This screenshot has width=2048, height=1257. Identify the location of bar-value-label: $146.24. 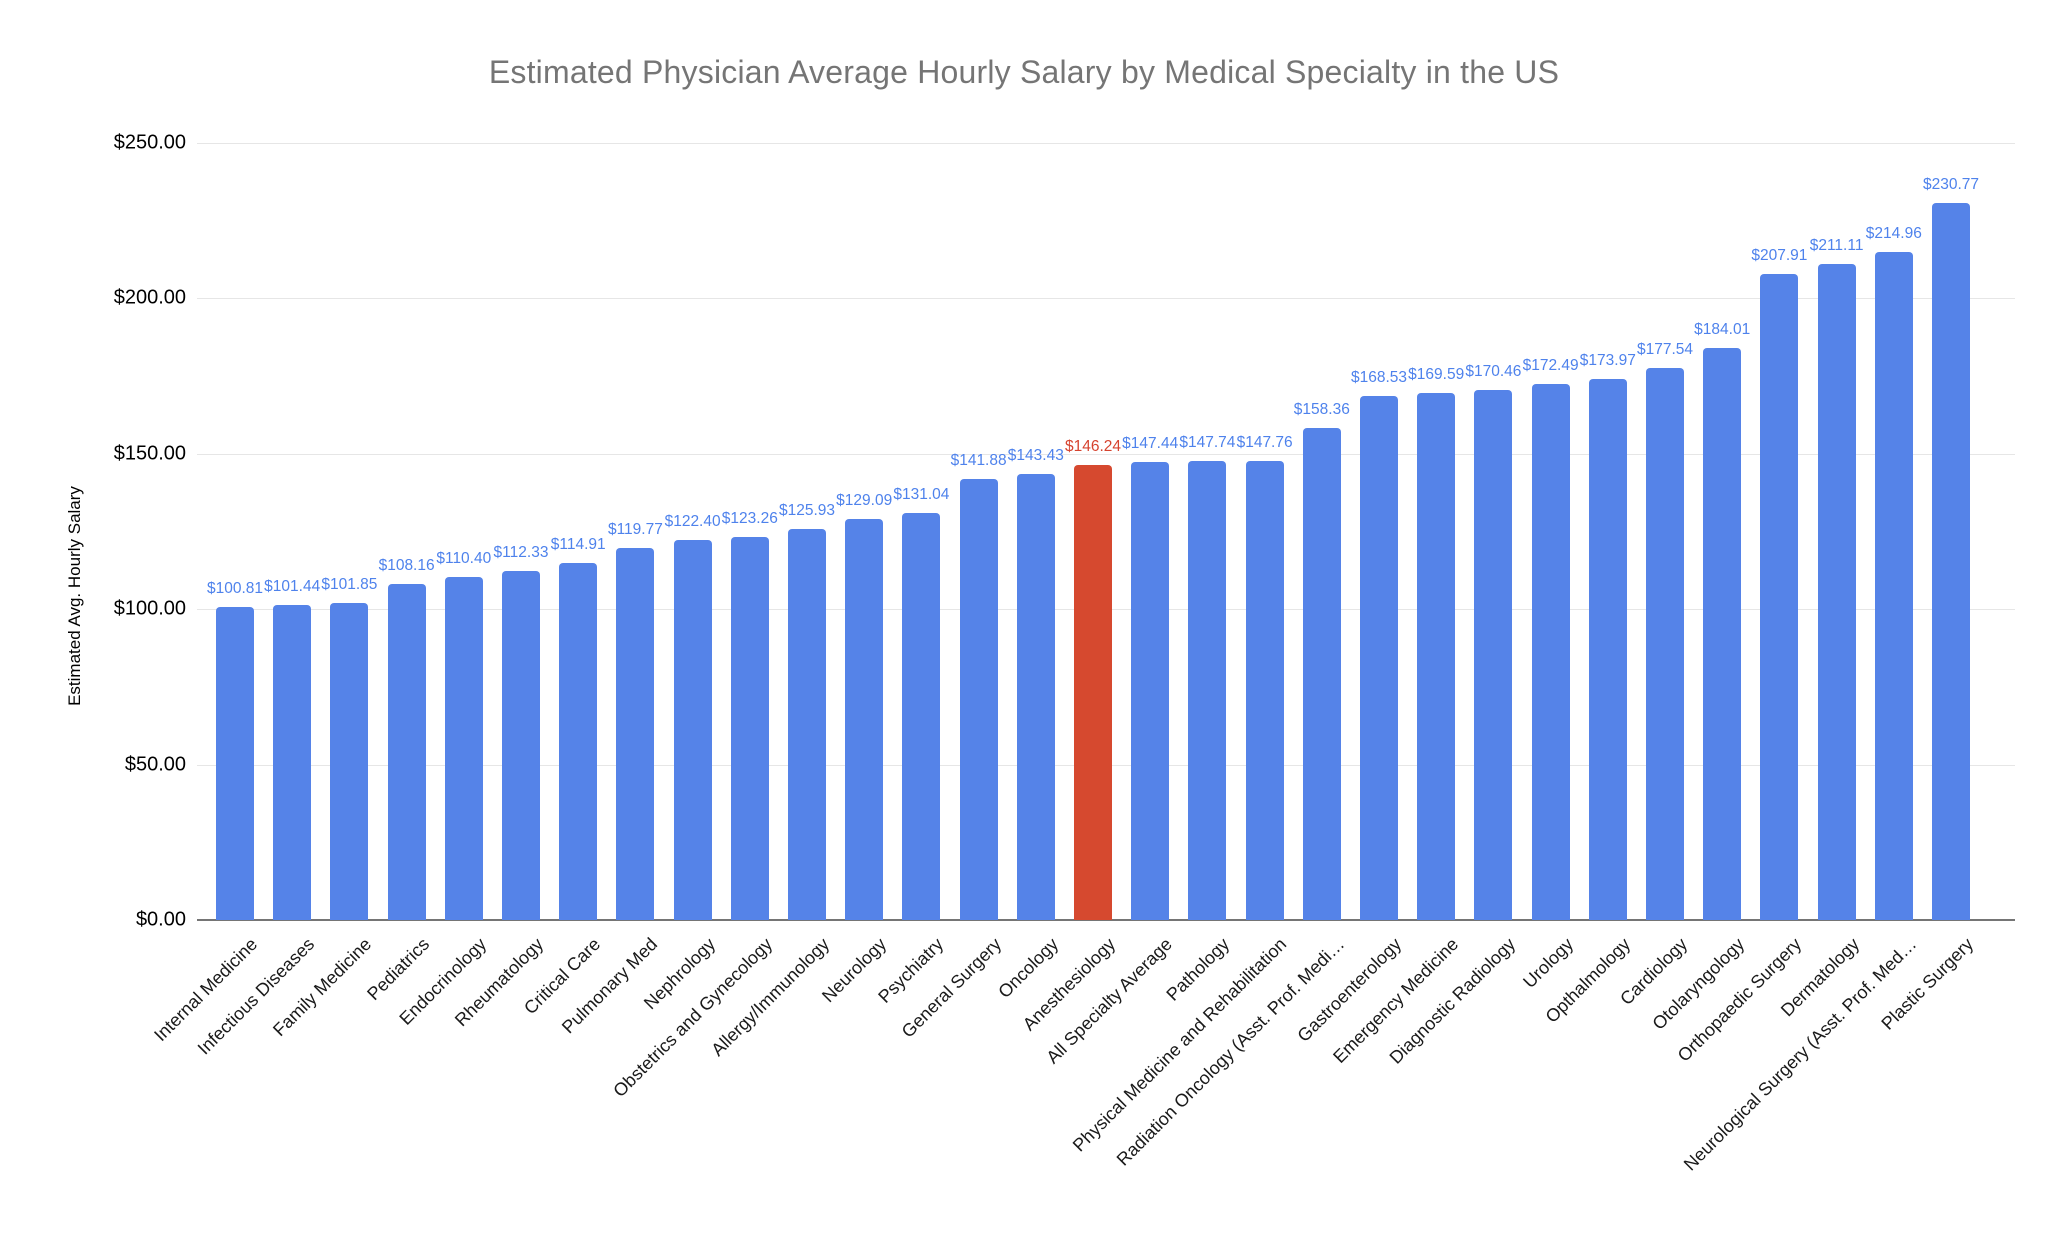
(1093, 447).